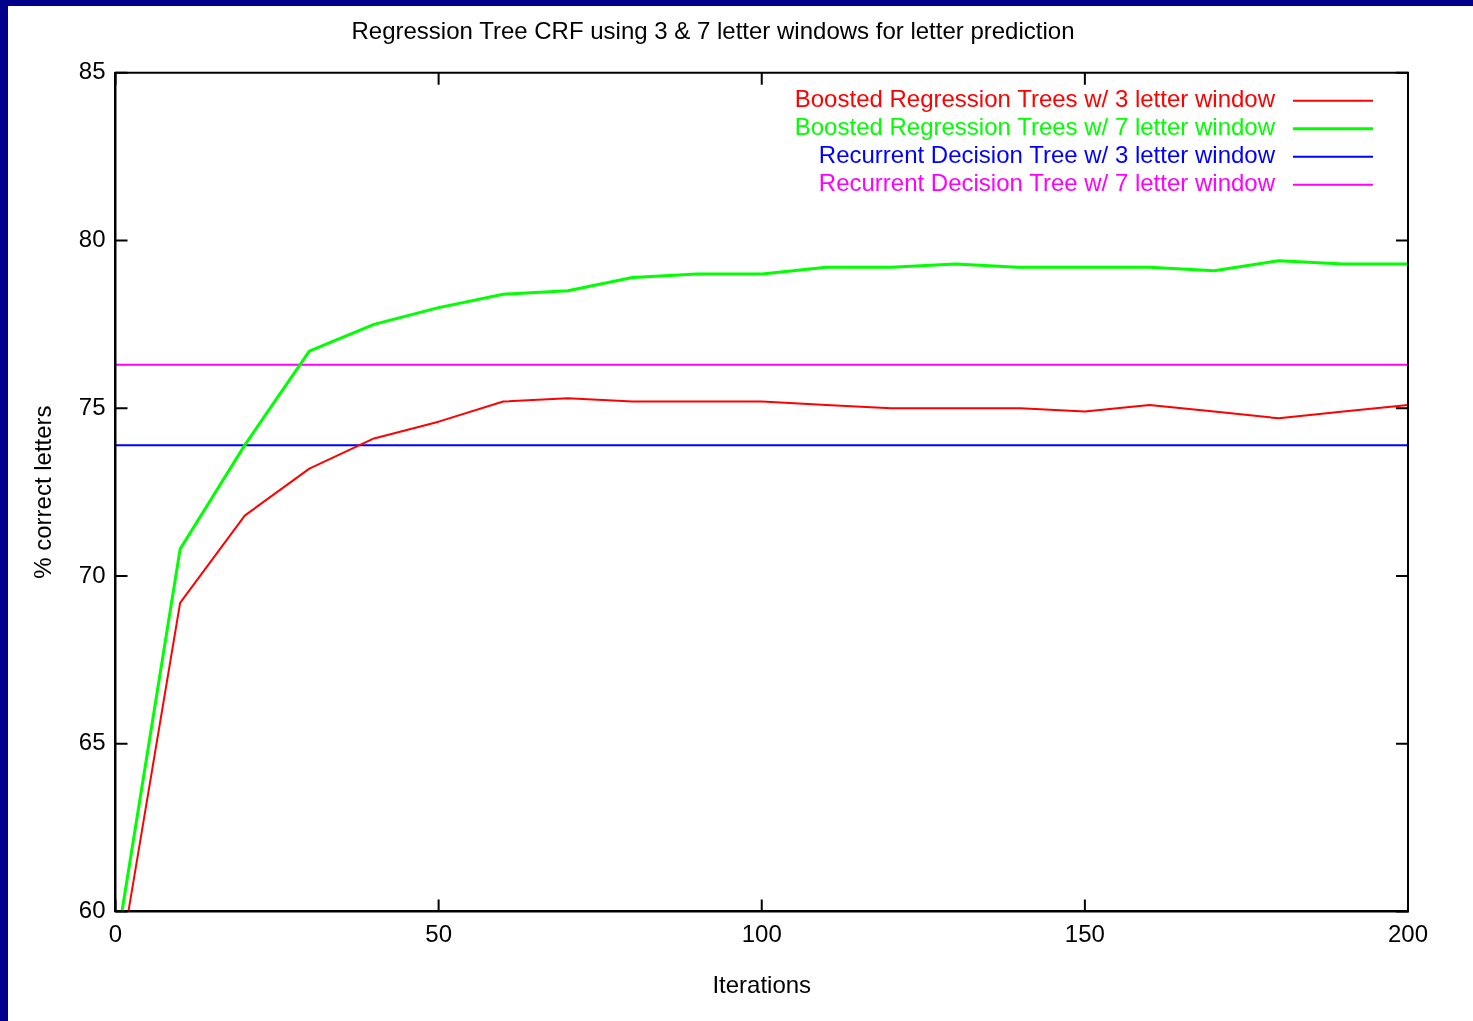  Describe the element at coordinates (92, 406) in the screenshot. I see `y-tick-label: 75` at that location.